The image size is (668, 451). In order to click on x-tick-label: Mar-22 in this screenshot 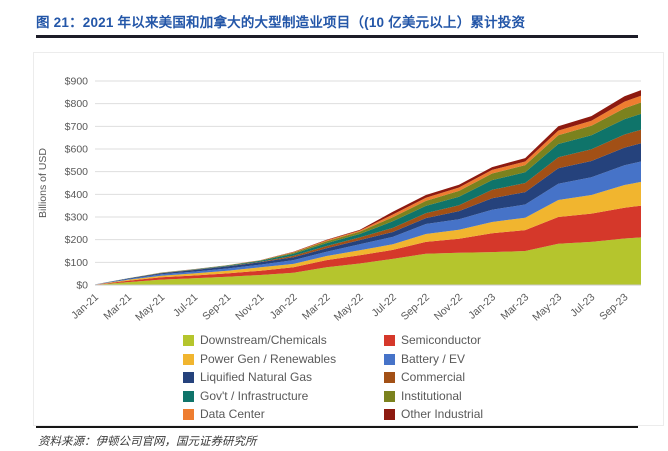, I will do `click(316, 306)`.